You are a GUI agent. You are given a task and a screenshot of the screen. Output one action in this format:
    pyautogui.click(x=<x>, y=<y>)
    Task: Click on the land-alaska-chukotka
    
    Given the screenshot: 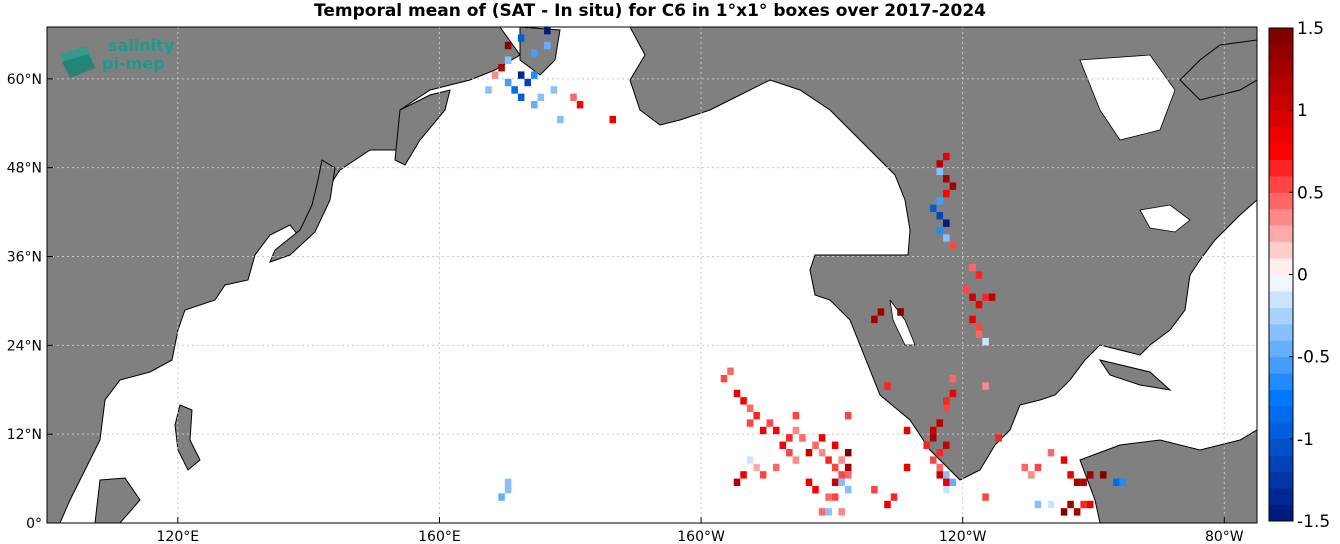 What is the action you would take?
    pyautogui.click(x=540, y=51)
    